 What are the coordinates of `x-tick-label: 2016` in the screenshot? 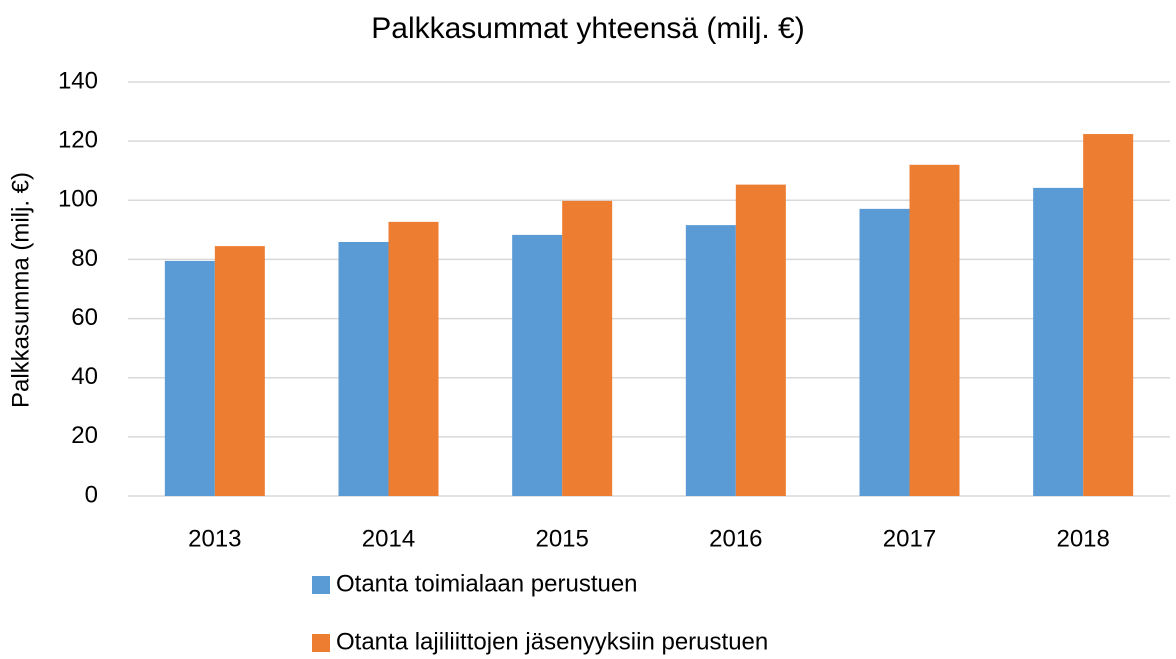 It's located at (735, 538).